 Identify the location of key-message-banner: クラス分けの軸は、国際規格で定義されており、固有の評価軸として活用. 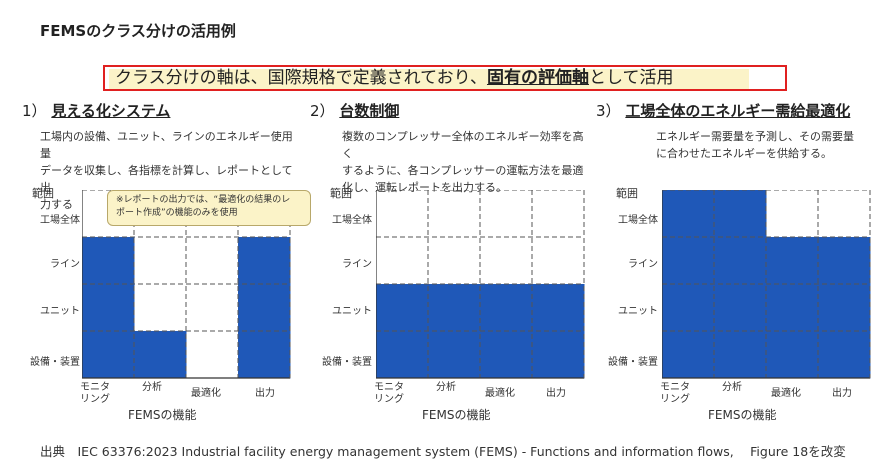
(445, 78).